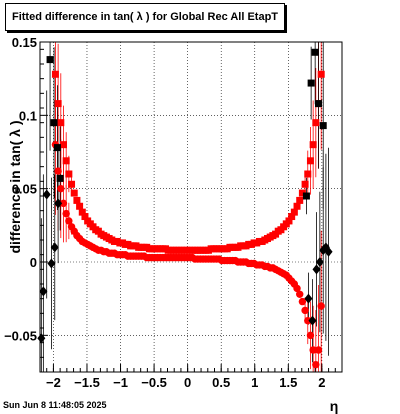 Image resolution: width=400 pixels, height=414 pixels. What do you see at coordinates (254, 382) in the screenshot?
I see `x-tick-label: 1` at bounding box center [254, 382].